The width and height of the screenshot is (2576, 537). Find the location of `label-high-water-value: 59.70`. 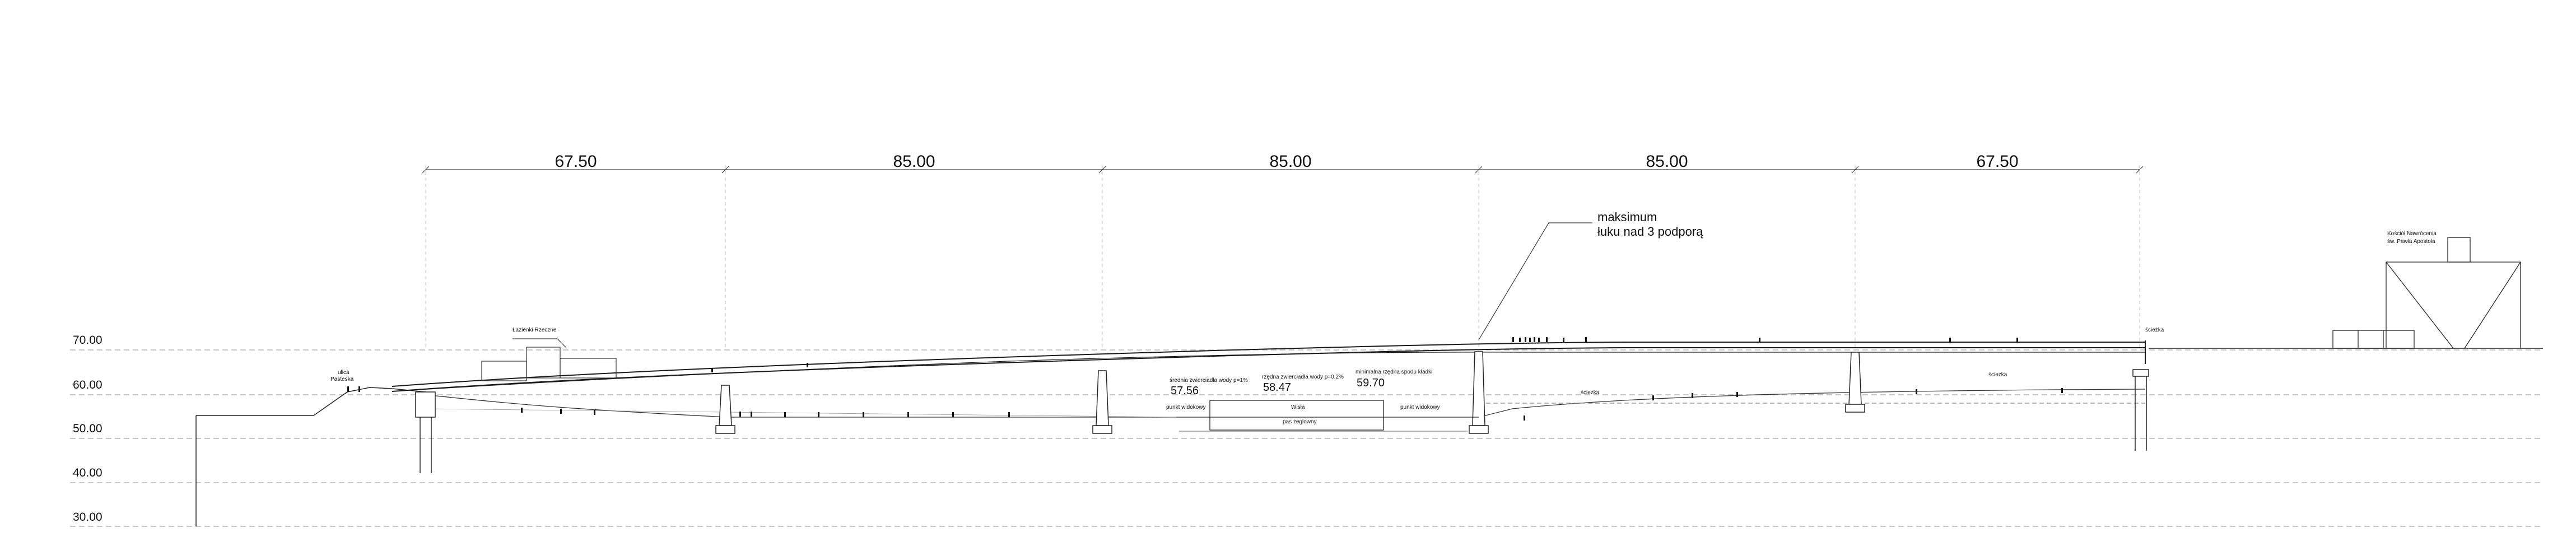

label-high-water-value: 59.70 is located at coordinates (1371, 383).